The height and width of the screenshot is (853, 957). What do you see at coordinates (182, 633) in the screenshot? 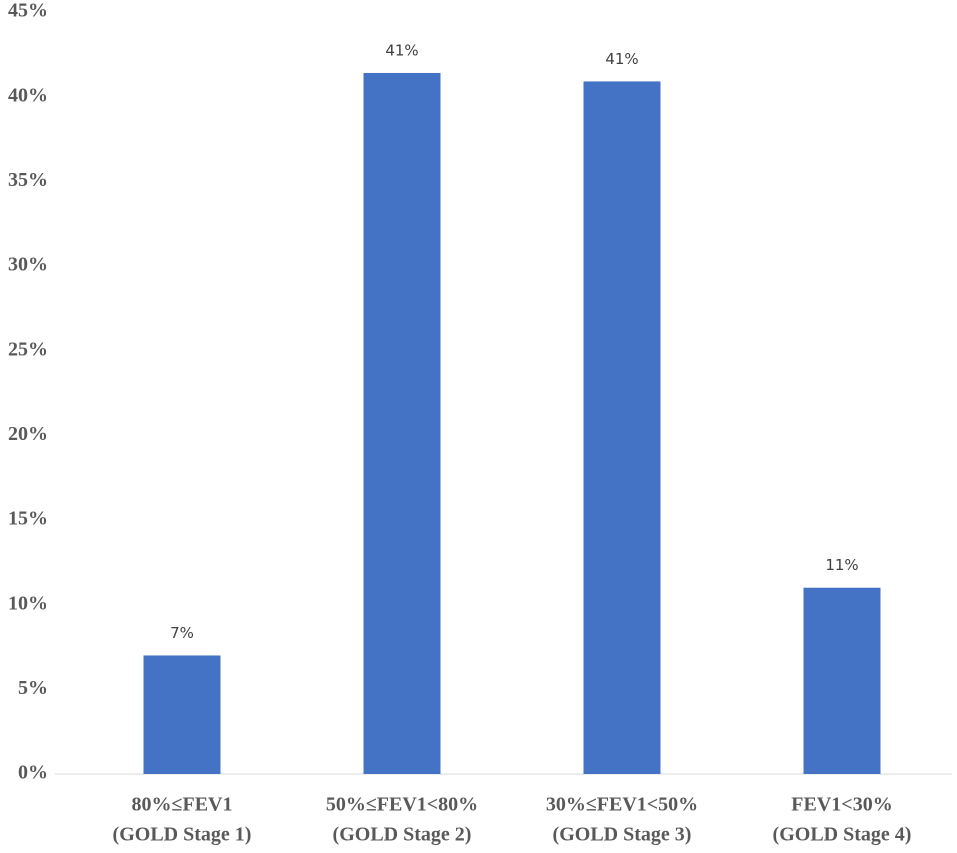
I see `data-label: 7%` at bounding box center [182, 633].